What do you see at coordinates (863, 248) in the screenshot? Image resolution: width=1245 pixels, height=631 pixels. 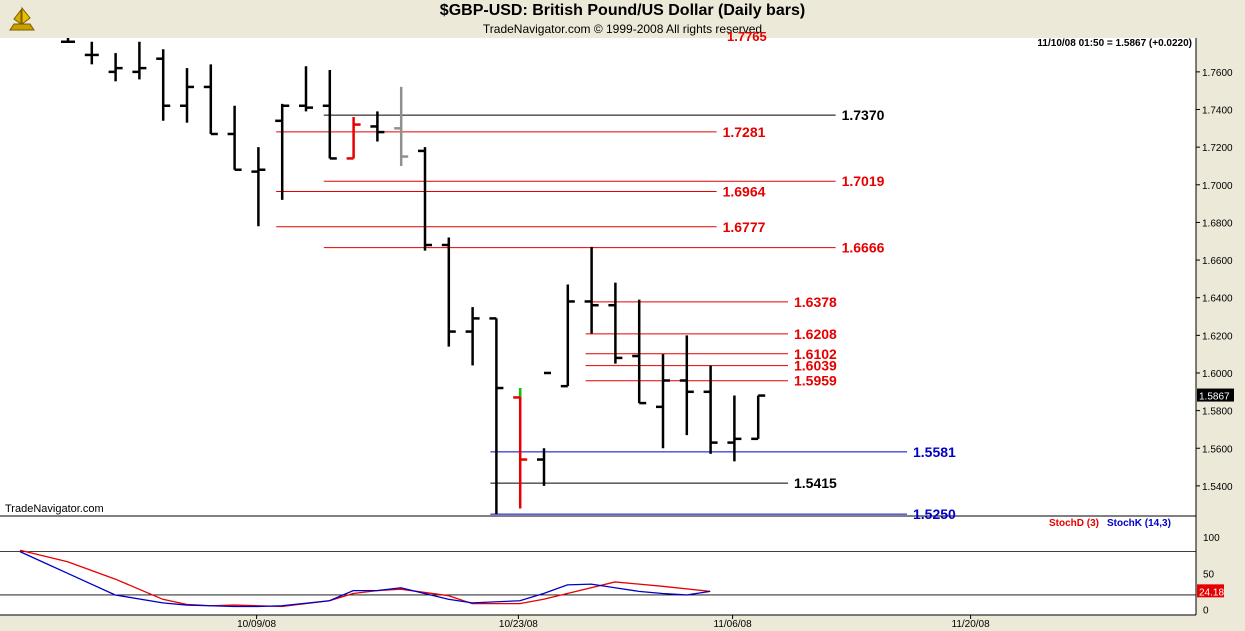 I see `level-label-1.6666: 1.6666` at bounding box center [863, 248].